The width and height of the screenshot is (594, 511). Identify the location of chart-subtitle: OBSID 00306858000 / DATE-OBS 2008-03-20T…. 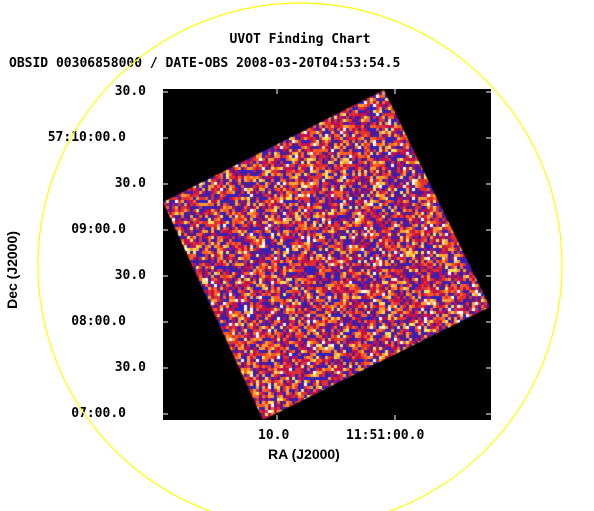
(205, 63).